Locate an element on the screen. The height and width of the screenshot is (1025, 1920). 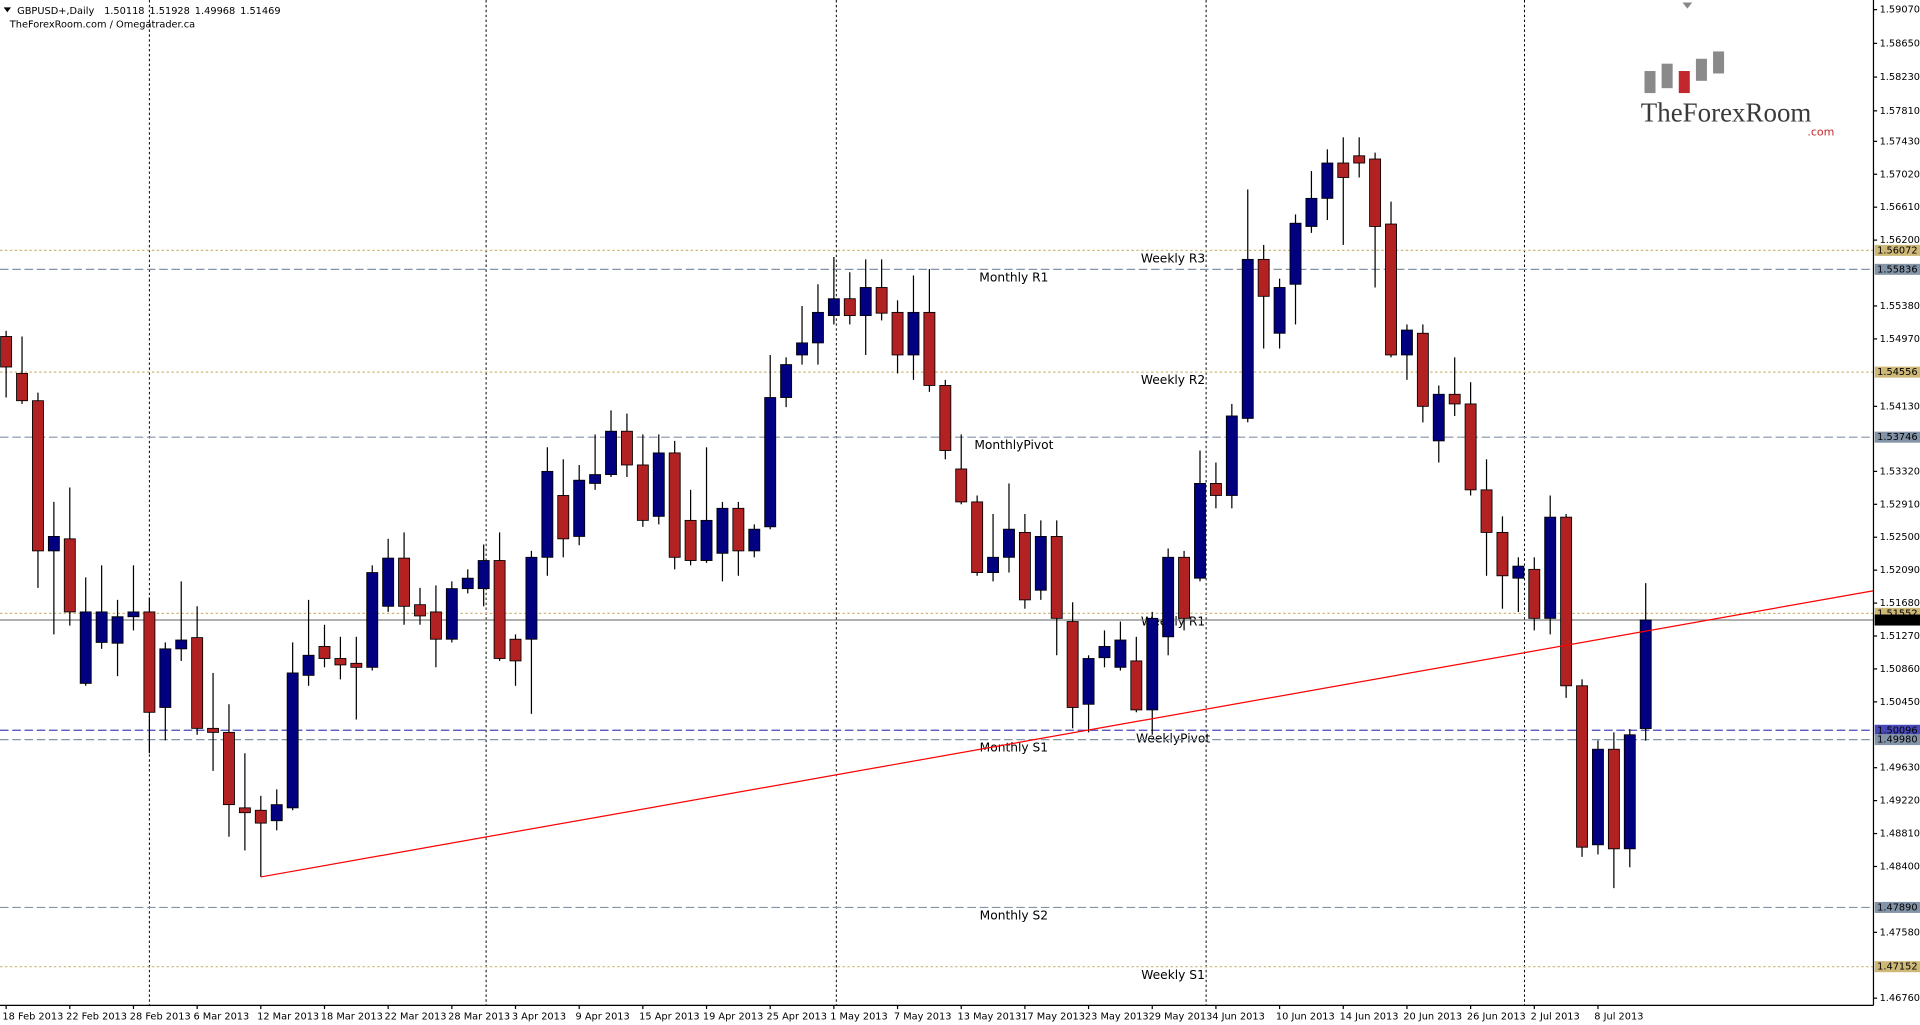
y-tick-label: 1.56610 is located at coordinates (1900, 207).